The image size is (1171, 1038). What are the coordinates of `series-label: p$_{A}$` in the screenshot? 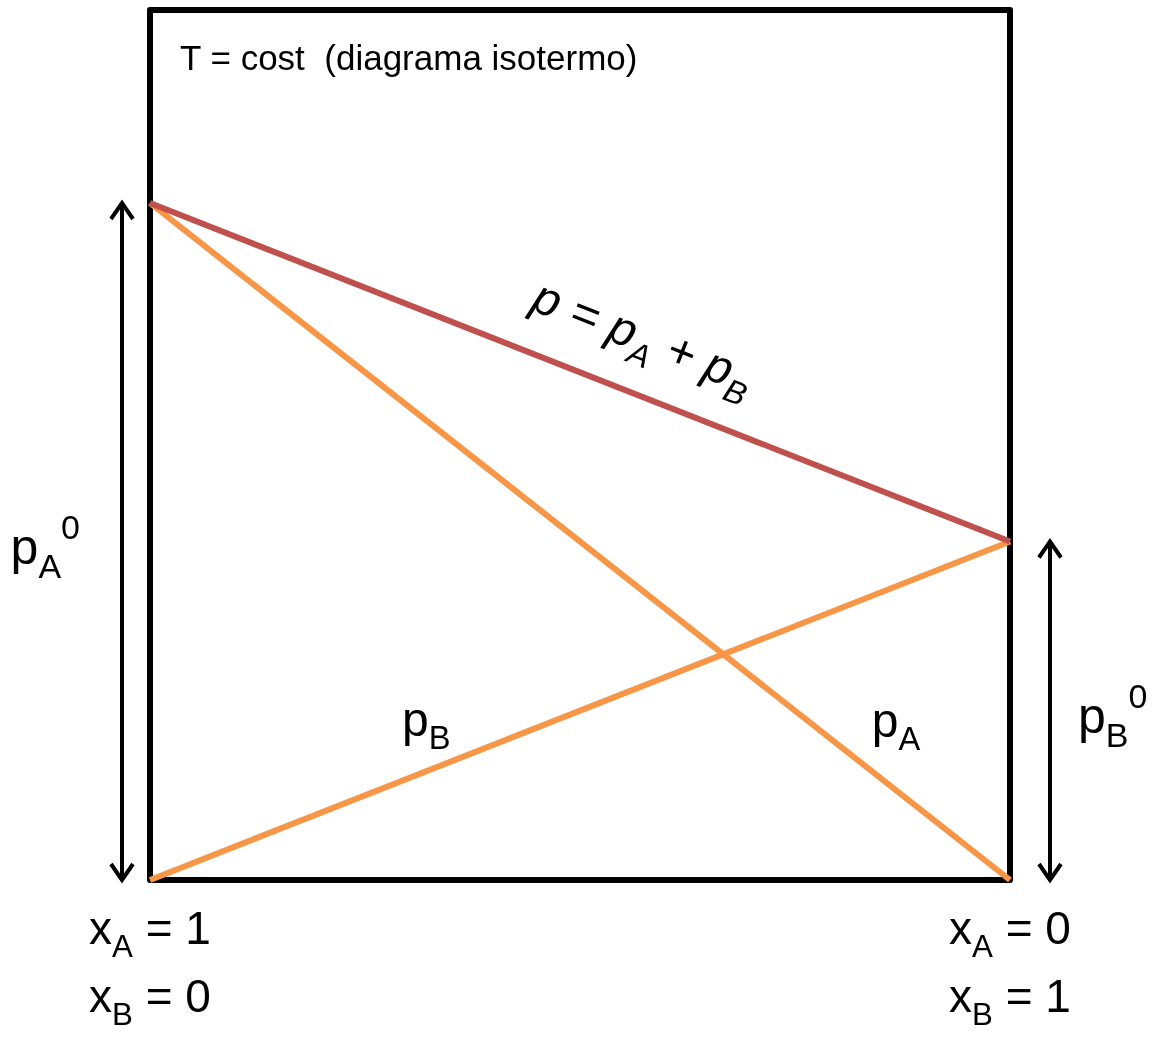 It's located at (896, 725).